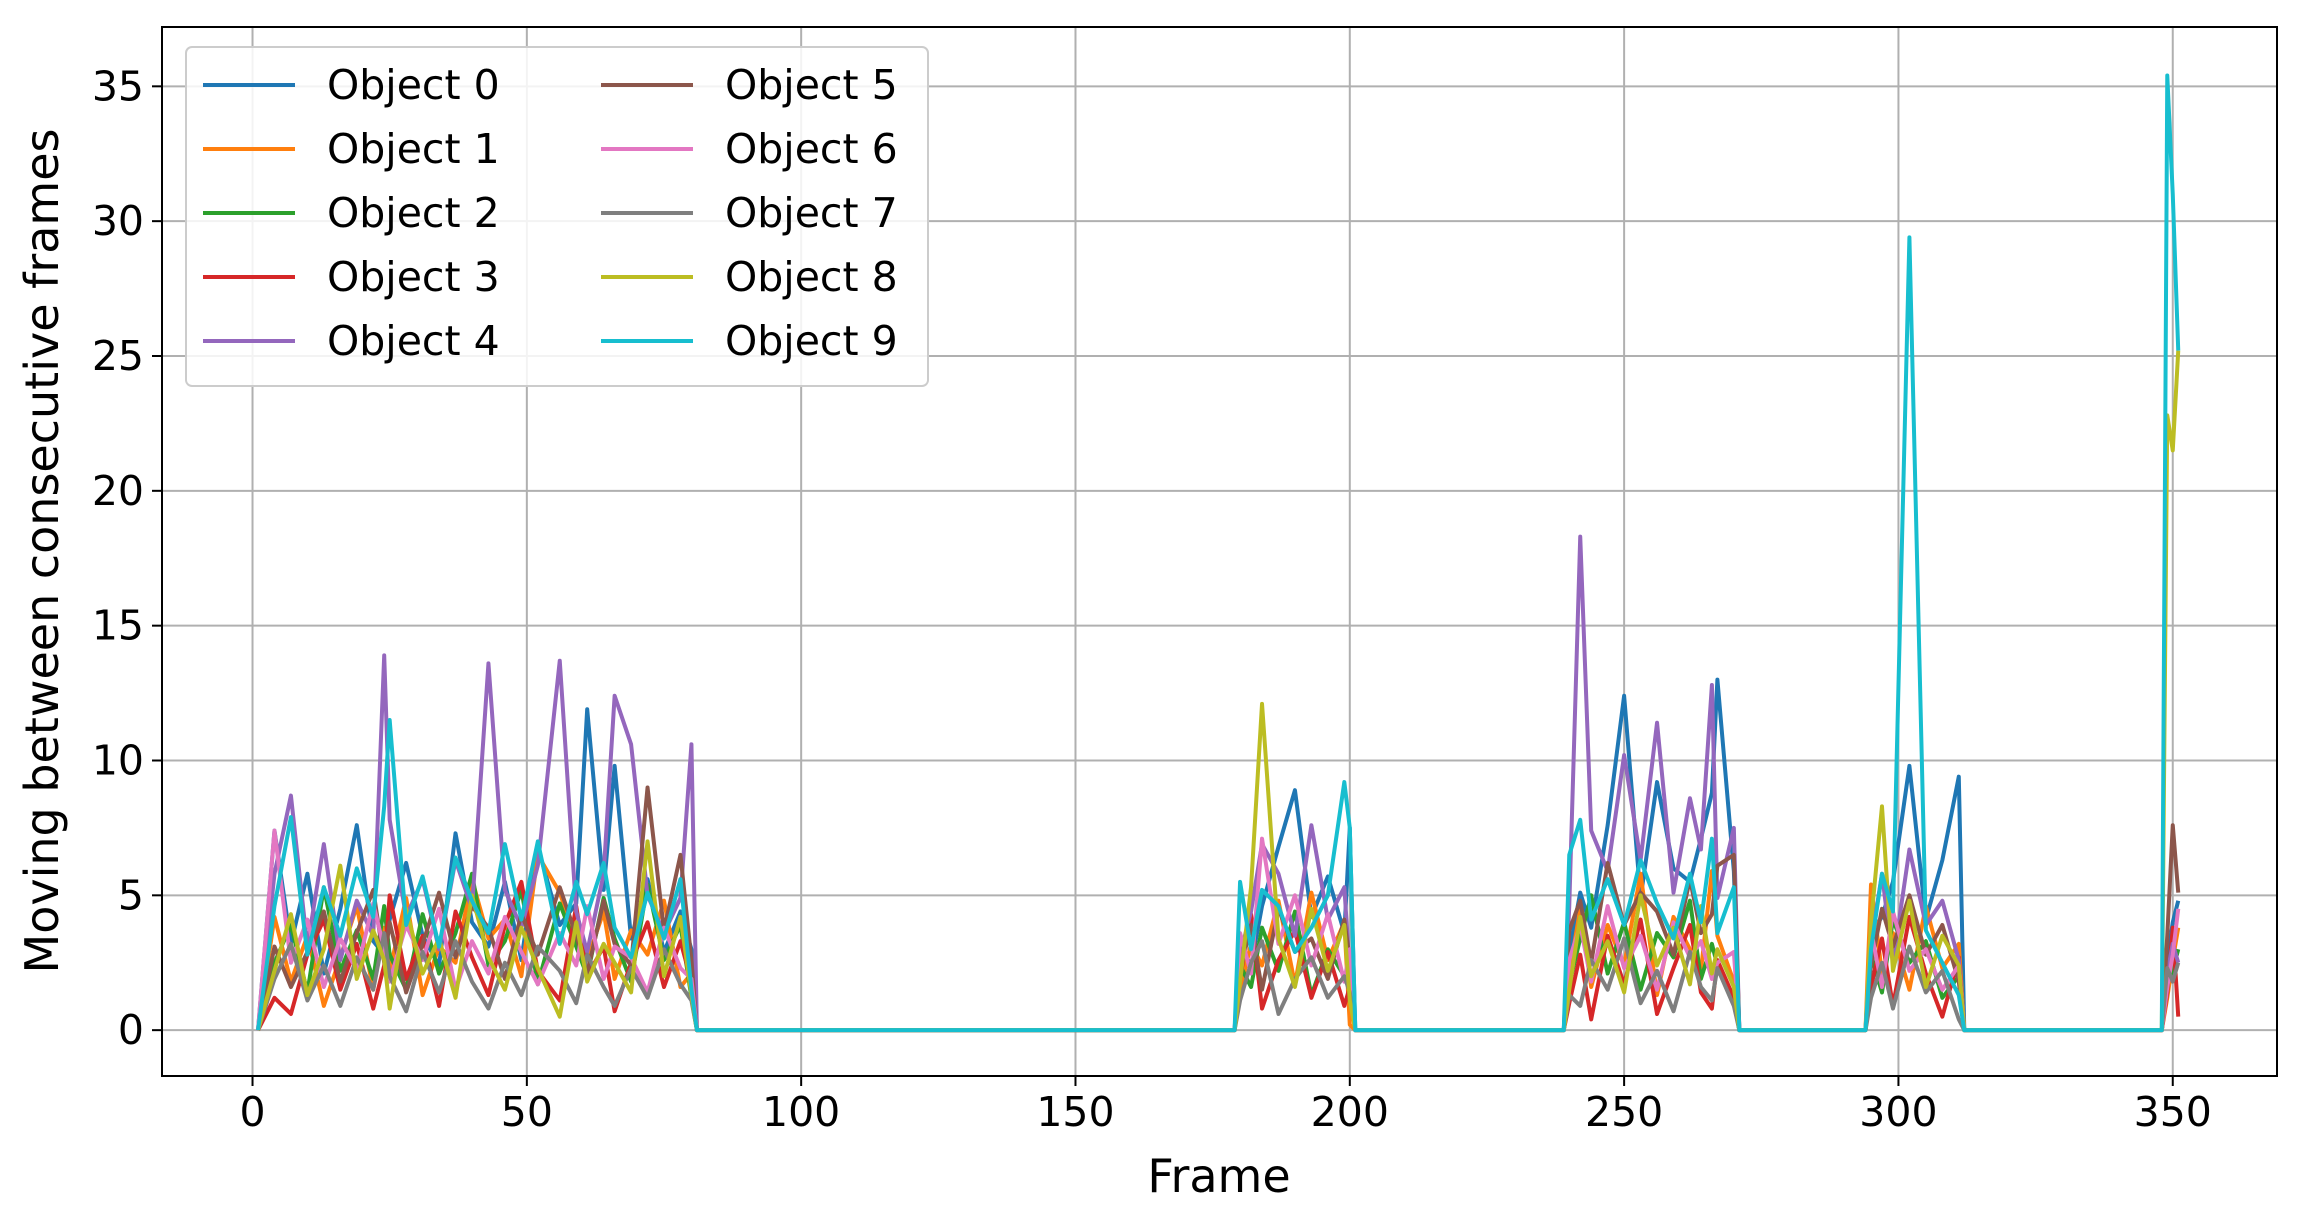 This screenshot has height=1214, width=2299. What do you see at coordinates (811, 277) in the screenshot?
I see `legend-label: Object 8` at bounding box center [811, 277].